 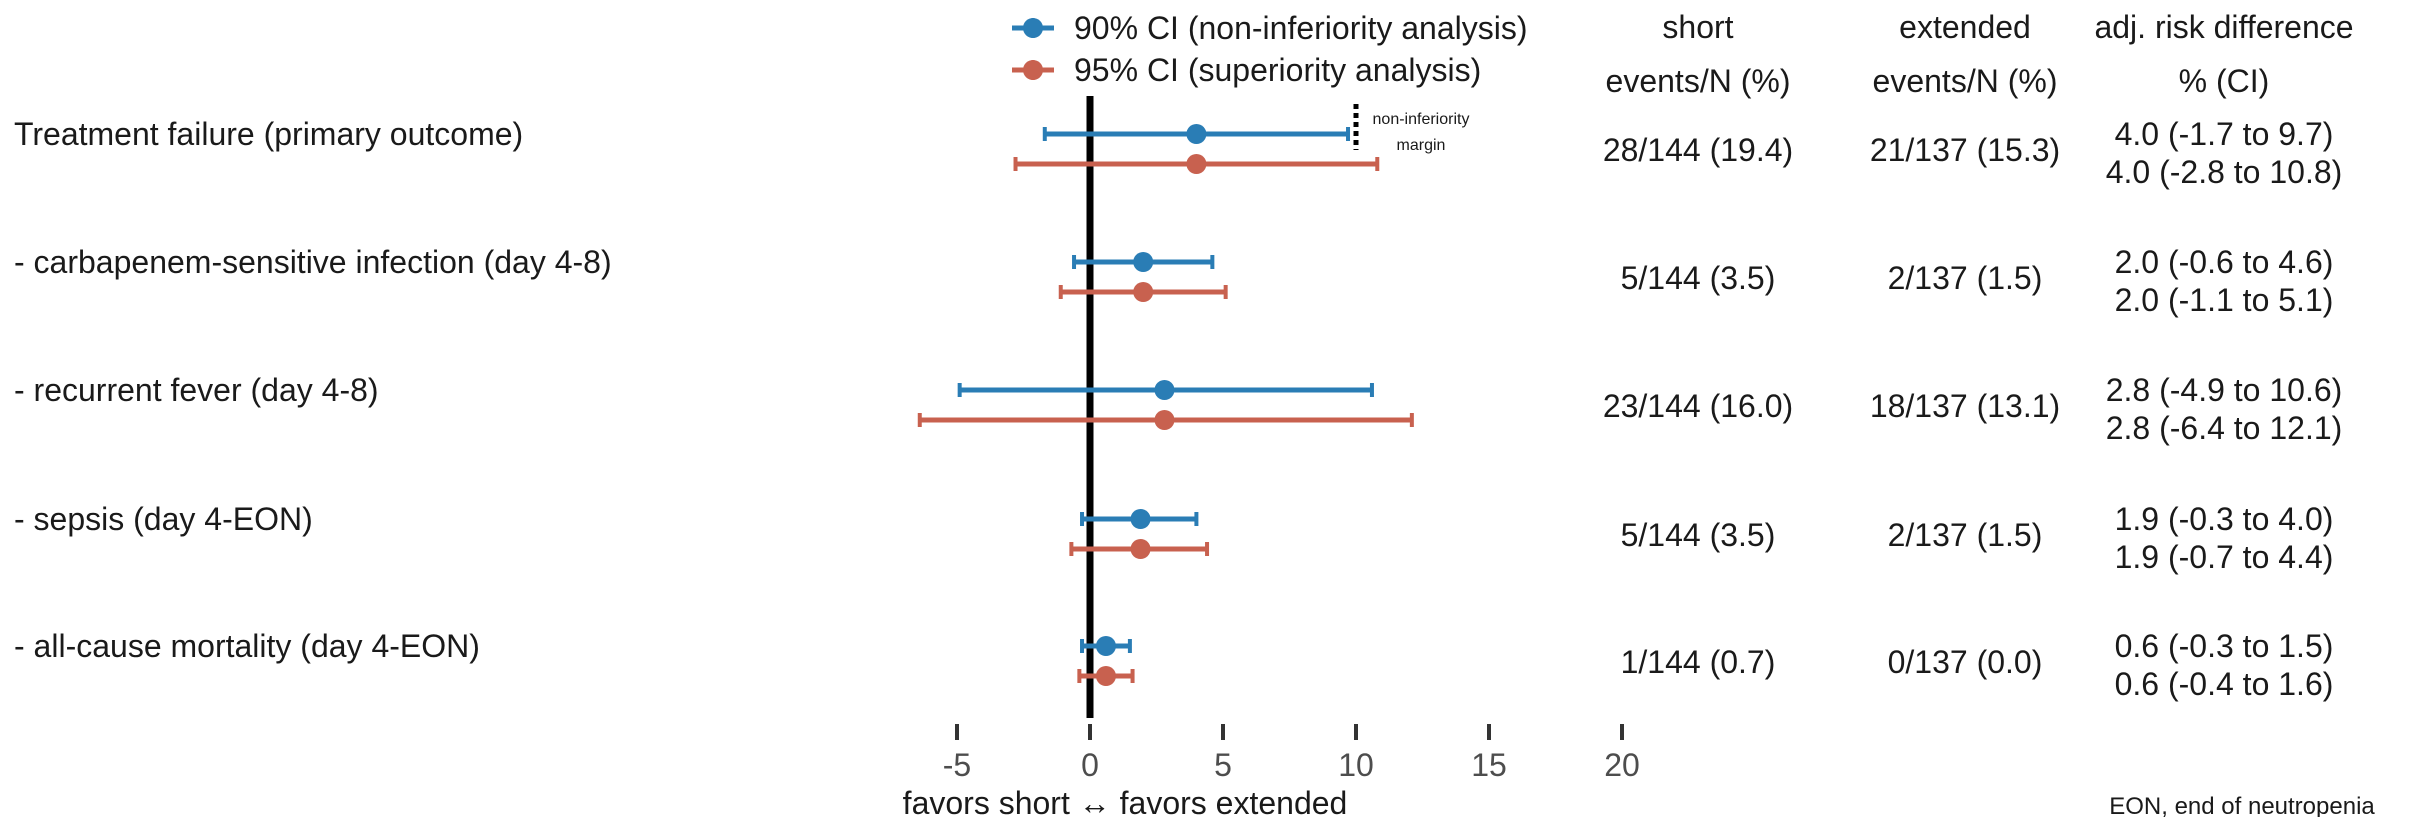 I want to click on outcome-label: - sepsis (day 4-EON), so click(x=163, y=519).